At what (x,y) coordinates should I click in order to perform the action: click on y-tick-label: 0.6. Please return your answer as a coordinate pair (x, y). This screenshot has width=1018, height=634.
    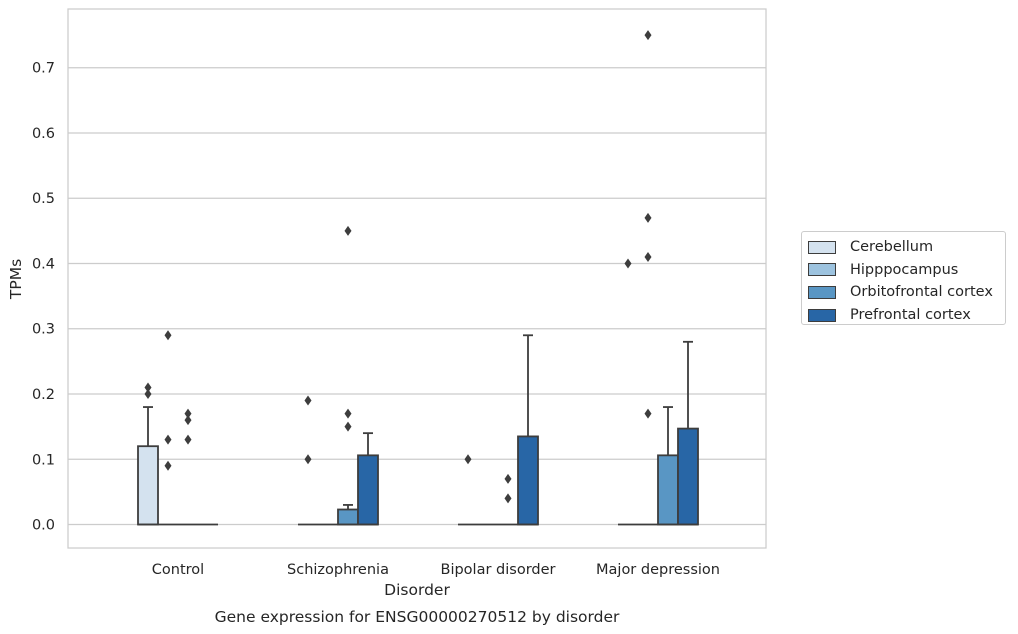
    Looking at the image, I should click on (43, 134).